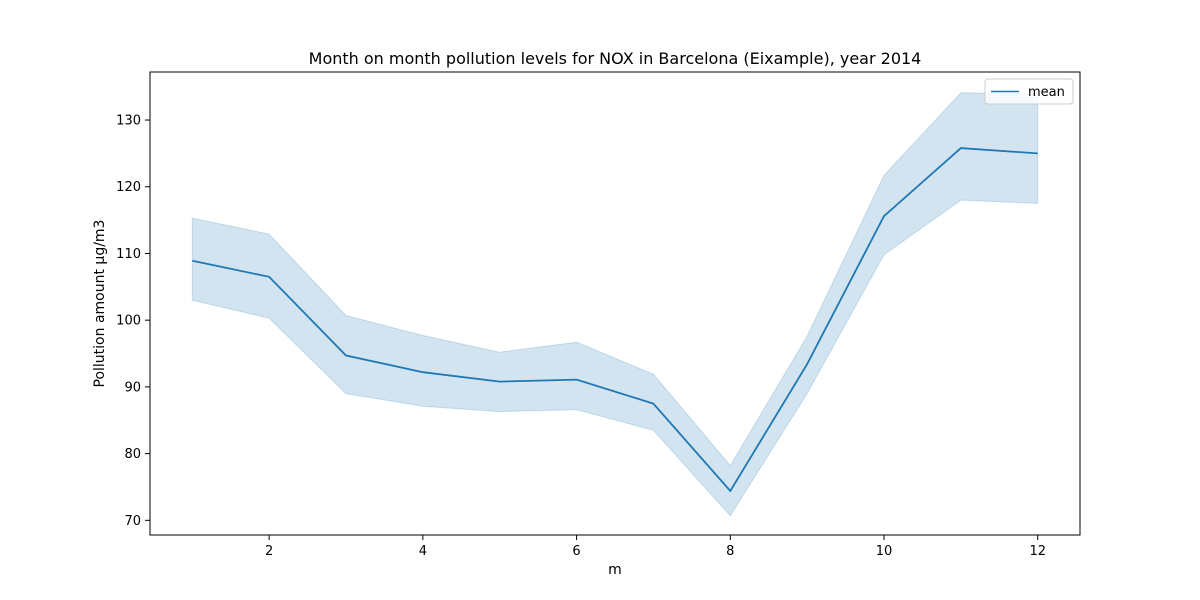  What do you see at coordinates (576, 551) in the screenshot?
I see `x-tick-label: 6` at bounding box center [576, 551].